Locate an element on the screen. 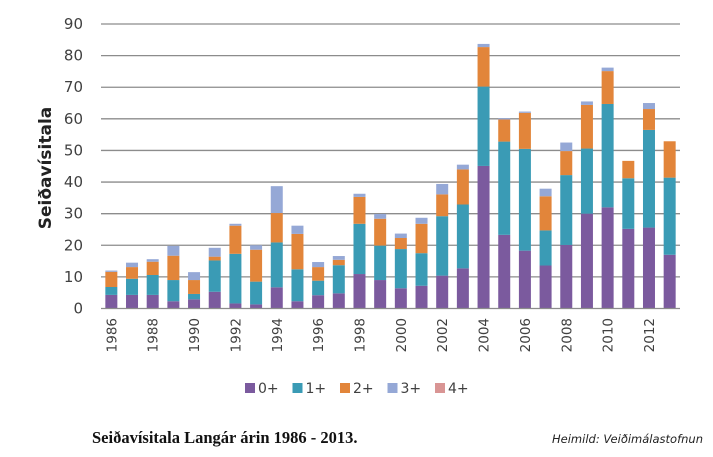  bar-segment-1plus-2013 is located at coordinates (669, 216).